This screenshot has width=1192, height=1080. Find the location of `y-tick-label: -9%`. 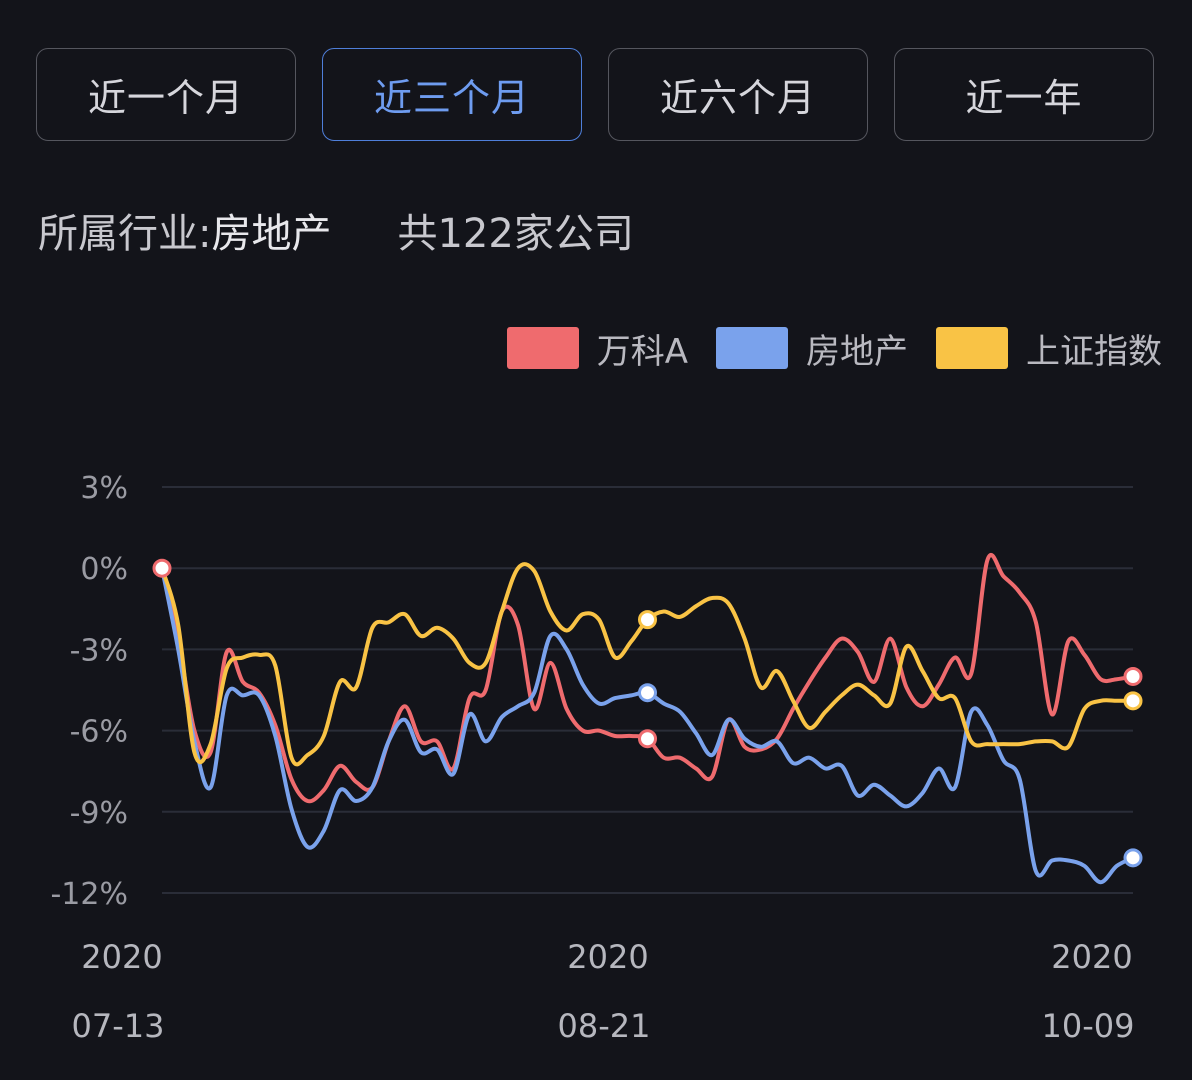

y-tick-label: -9% is located at coordinates (99, 813).